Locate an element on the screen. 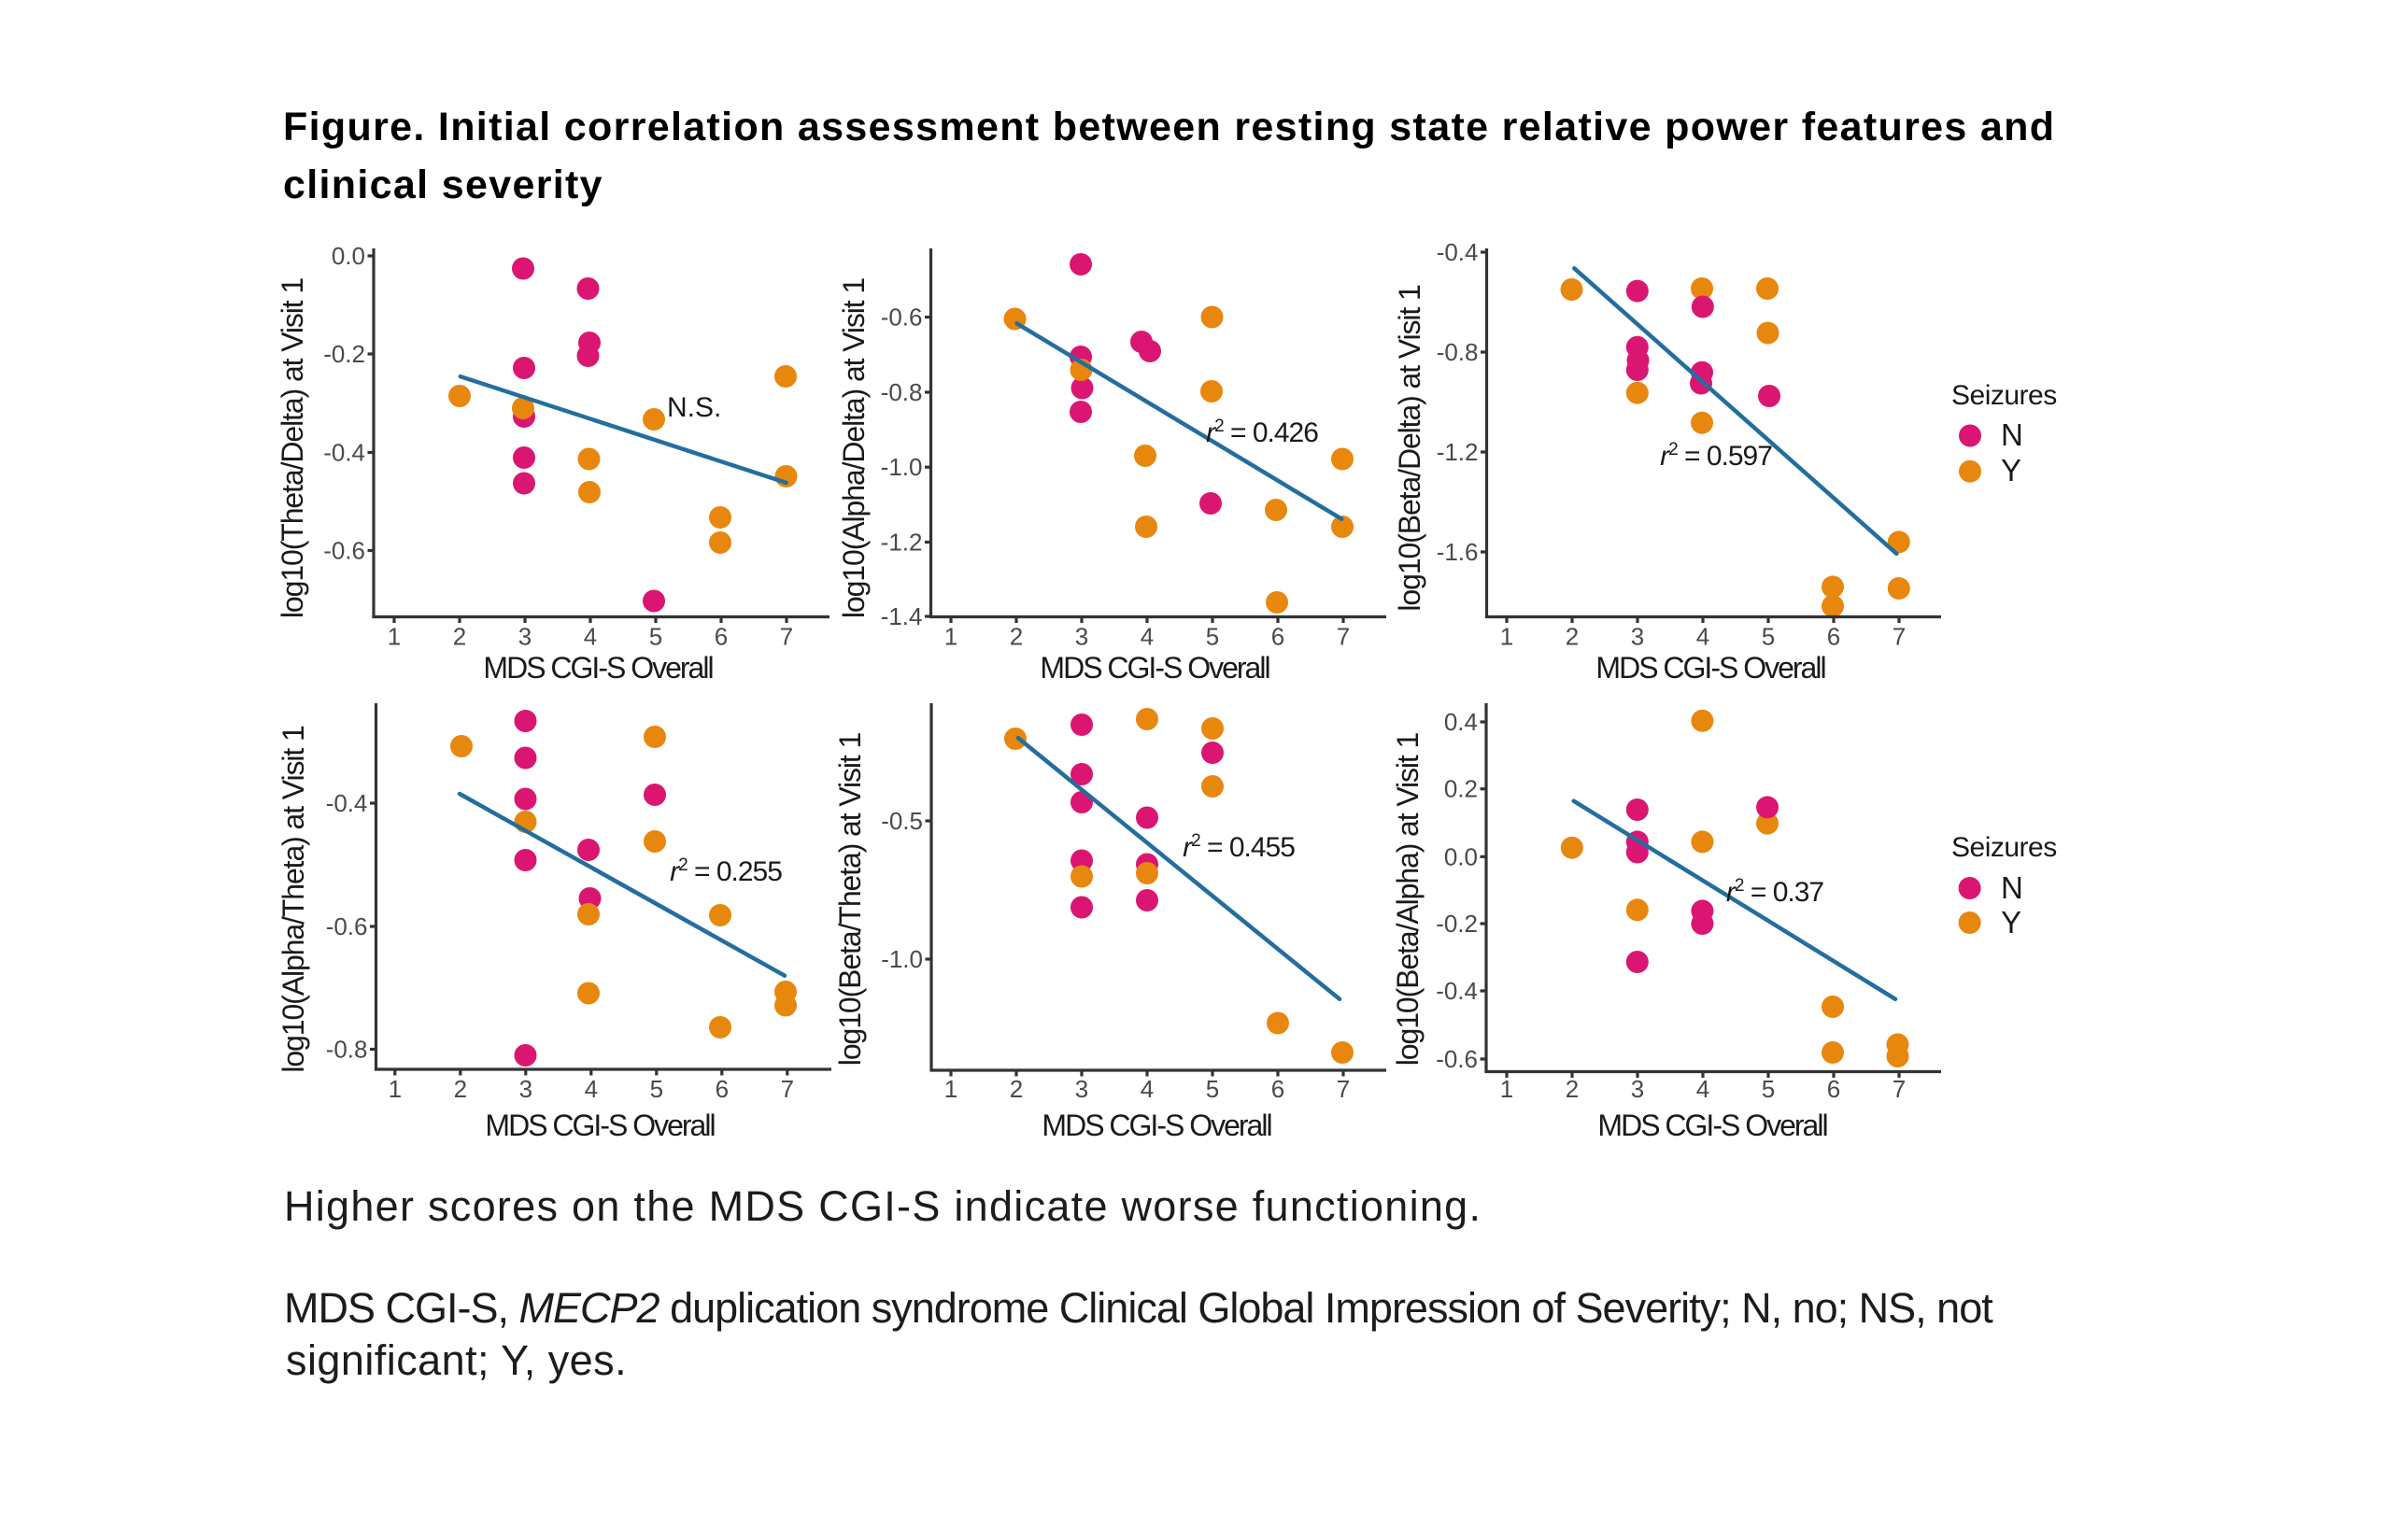  svg-text: N.S. is located at coordinates (694, 407).